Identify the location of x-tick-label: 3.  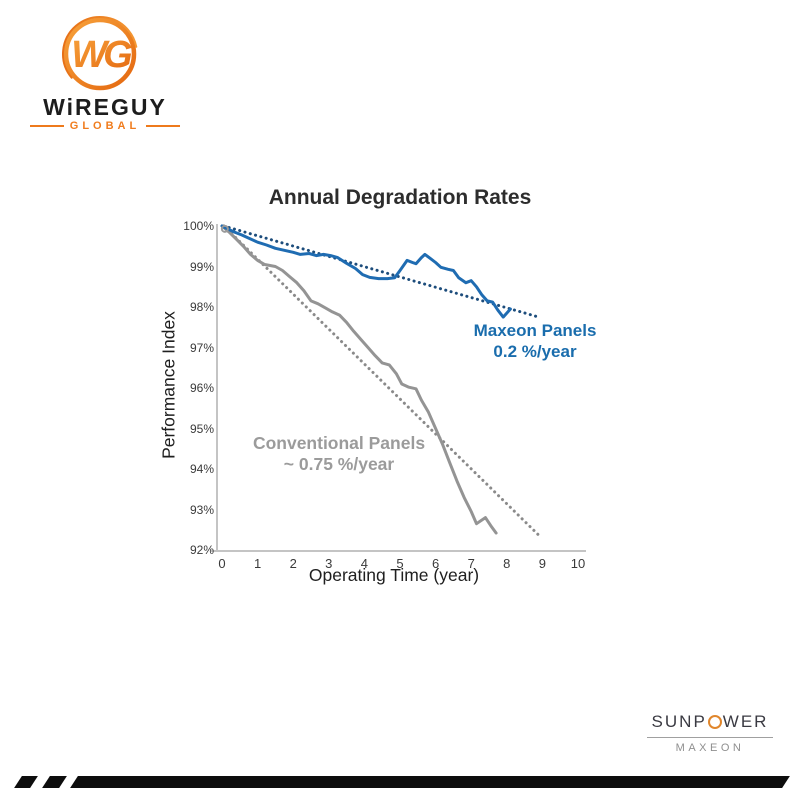
(329, 563).